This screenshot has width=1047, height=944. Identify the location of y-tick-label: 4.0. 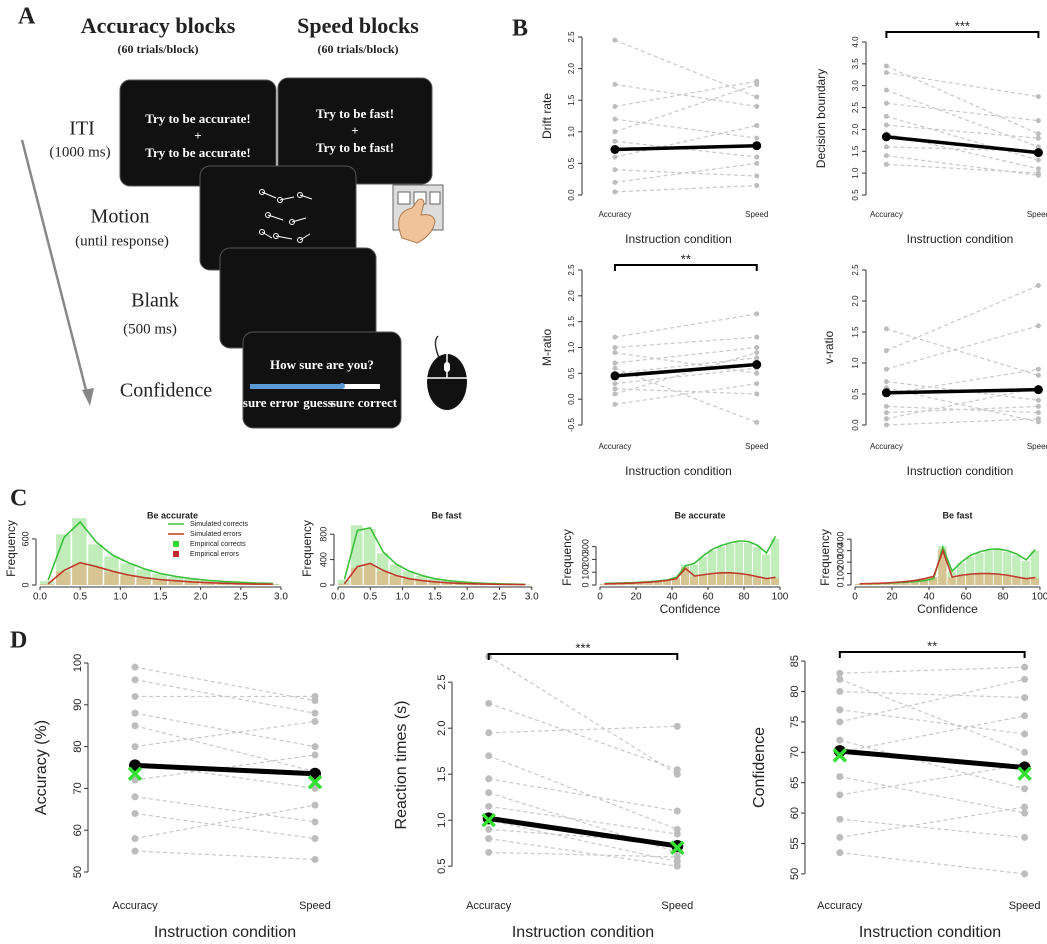
(855, 42).